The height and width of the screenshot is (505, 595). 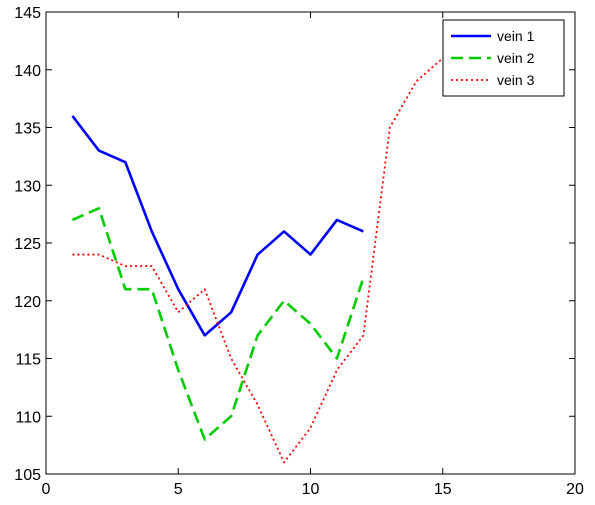 I want to click on y-tick-label: 125, so click(x=27, y=244).